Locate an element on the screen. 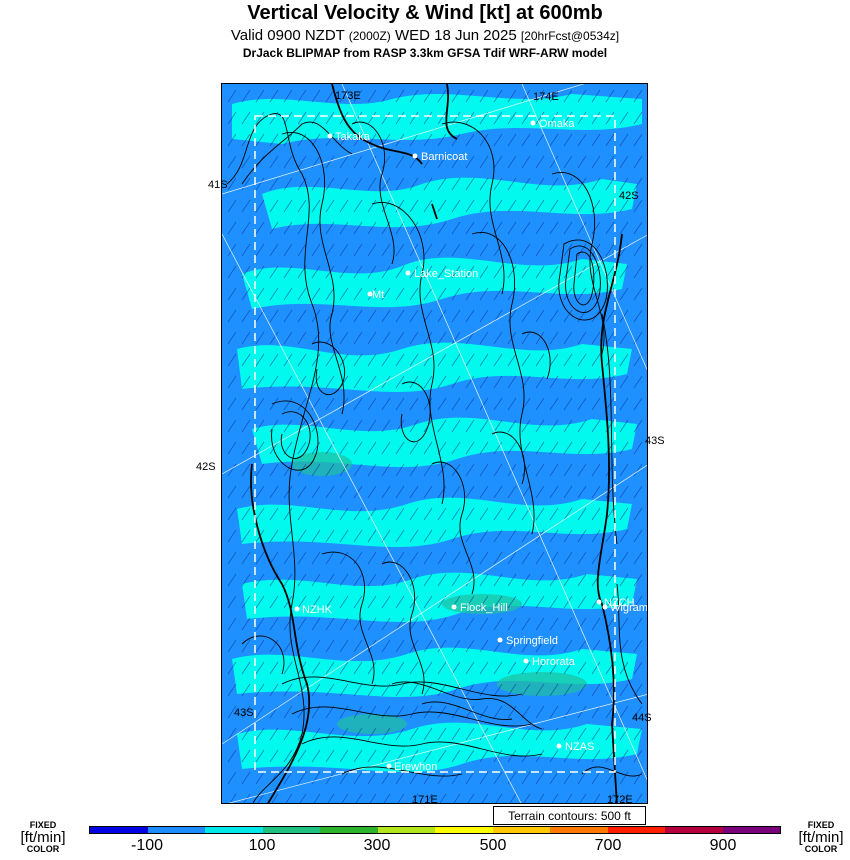  forecast-hour: [20hrFcst@0534z] is located at coordinates (570, 36).